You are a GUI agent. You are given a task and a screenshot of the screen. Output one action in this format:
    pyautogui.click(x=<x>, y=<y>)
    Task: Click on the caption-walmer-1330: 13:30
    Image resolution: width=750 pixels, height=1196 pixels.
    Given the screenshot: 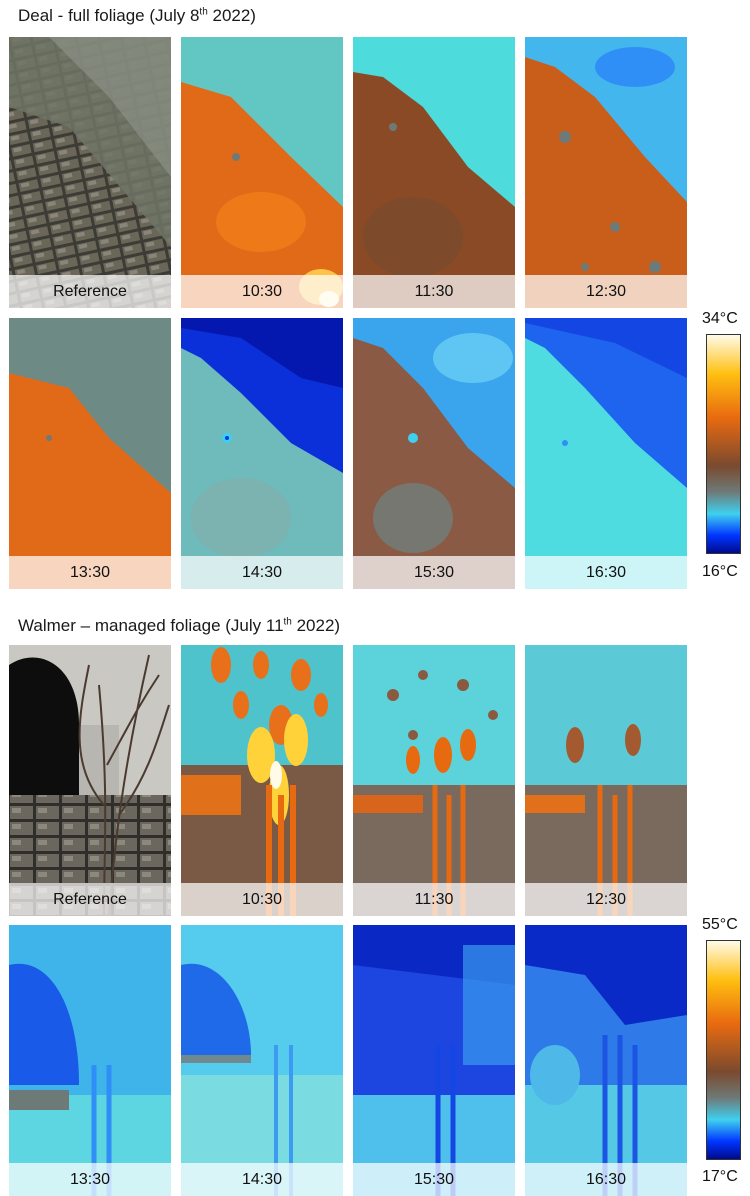 What is the action you would take?
    pyautogui.click(x=90, y=1179)
    